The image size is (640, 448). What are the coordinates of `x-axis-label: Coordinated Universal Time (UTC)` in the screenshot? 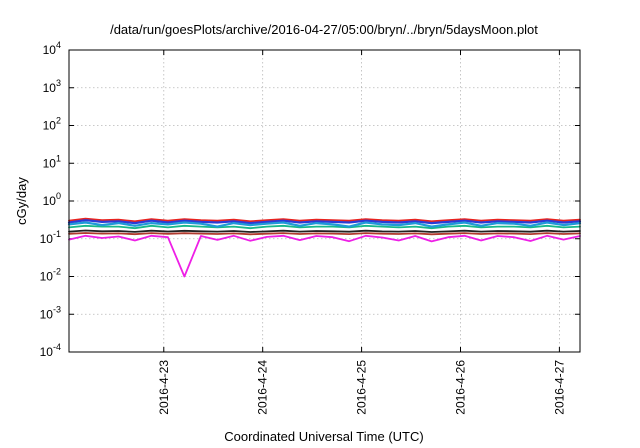 It's located at (323, 436).